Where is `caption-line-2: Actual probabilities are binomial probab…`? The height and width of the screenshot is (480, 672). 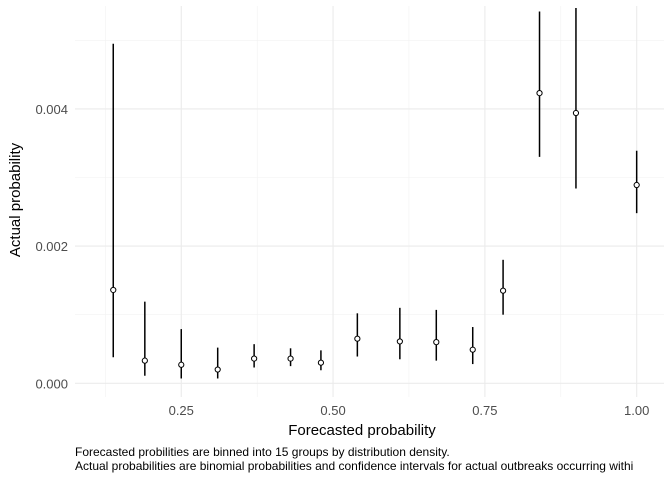
caption-line-2: Actual probabilities are binomial probab… is located at coordinates (354, 466).